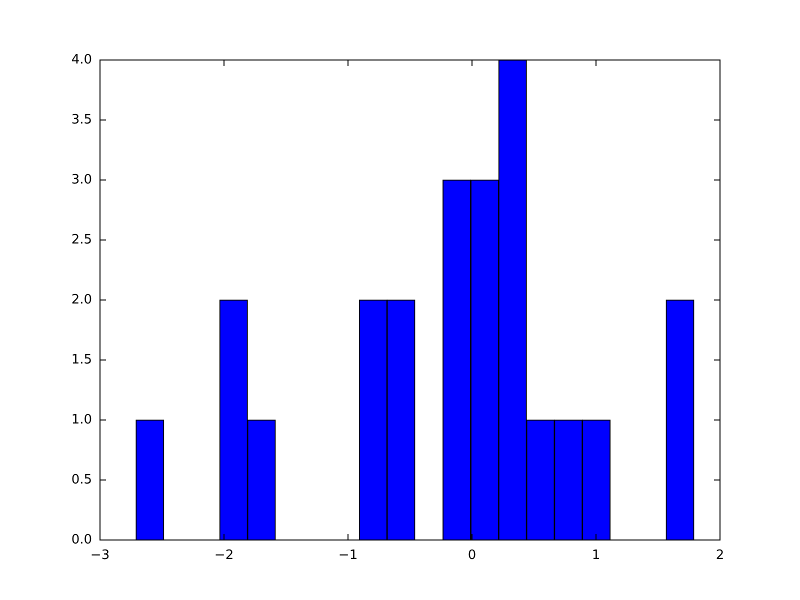 The width and height of the screenshot is (800, 600). I want to click on y-tick-label: 4.0, so click(81, 60).